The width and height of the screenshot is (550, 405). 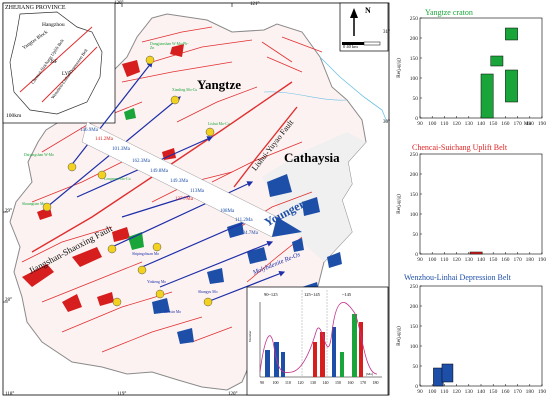 What do you see at coordinates (325, 382) in the screenshot?
I see `hist-xtick: 140` at bounding box center [325, 382].